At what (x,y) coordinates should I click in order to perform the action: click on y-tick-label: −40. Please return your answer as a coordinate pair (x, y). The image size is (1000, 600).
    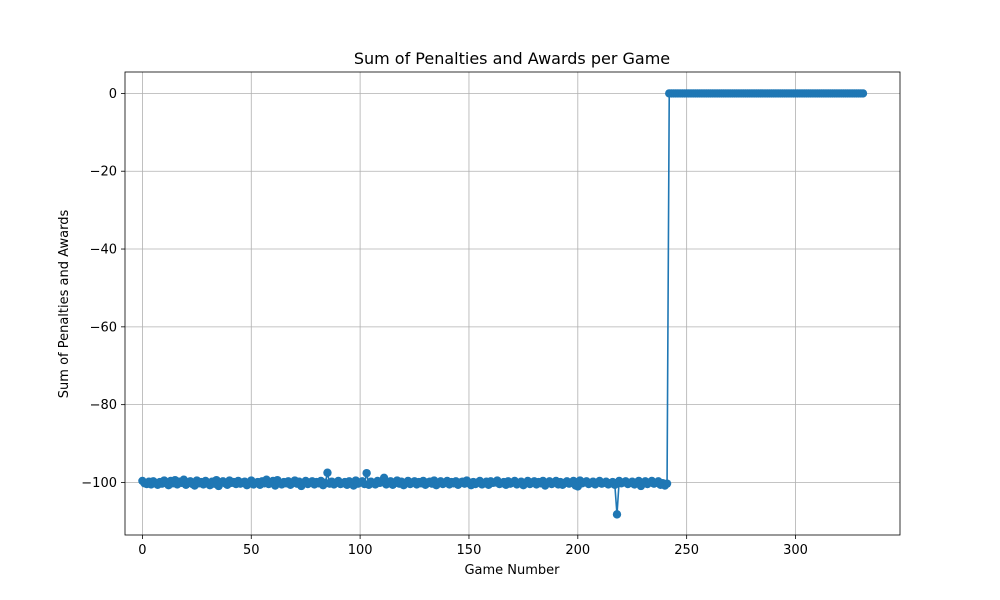
    Looking at the image, I should click on (103, 250).